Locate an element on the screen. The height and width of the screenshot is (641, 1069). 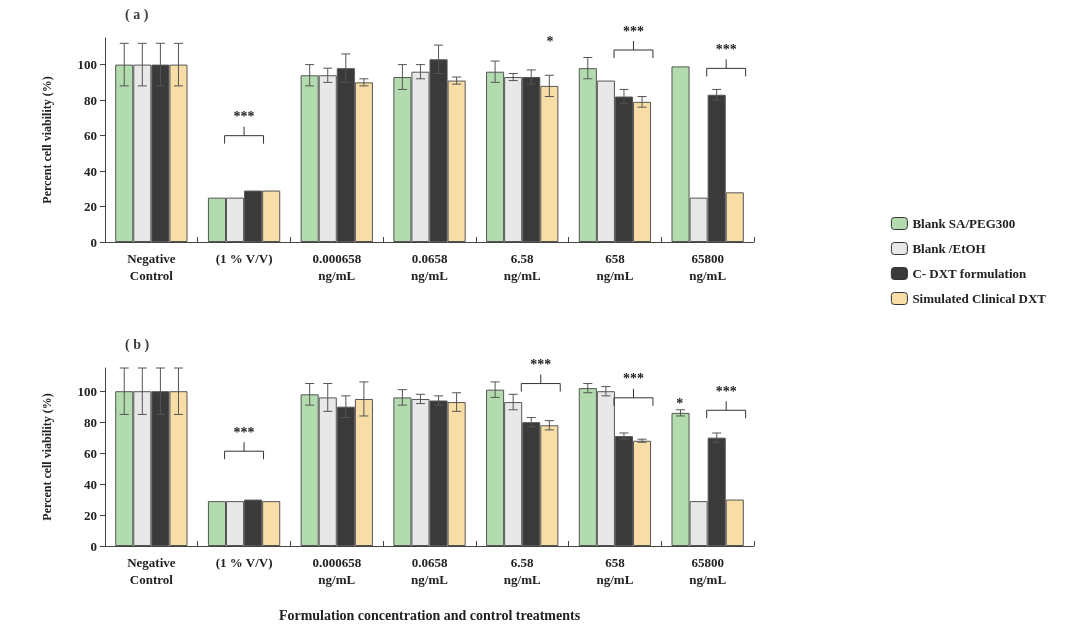
legend-label: Simulated Clinical DXT is located at coordinates (979, 298).